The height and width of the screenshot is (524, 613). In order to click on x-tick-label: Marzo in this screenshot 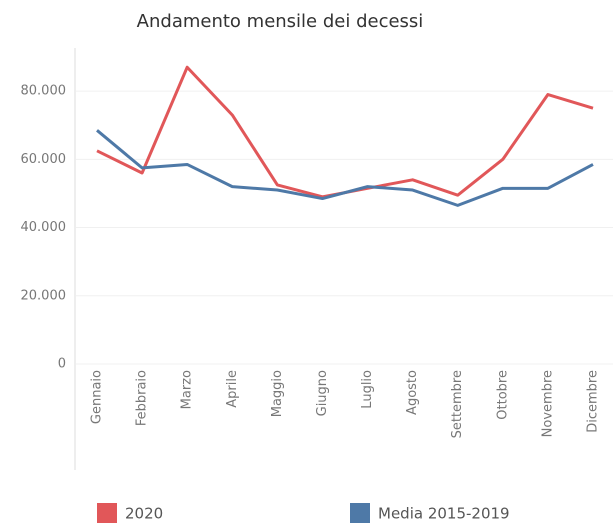, I will do `click(187, 389)`.